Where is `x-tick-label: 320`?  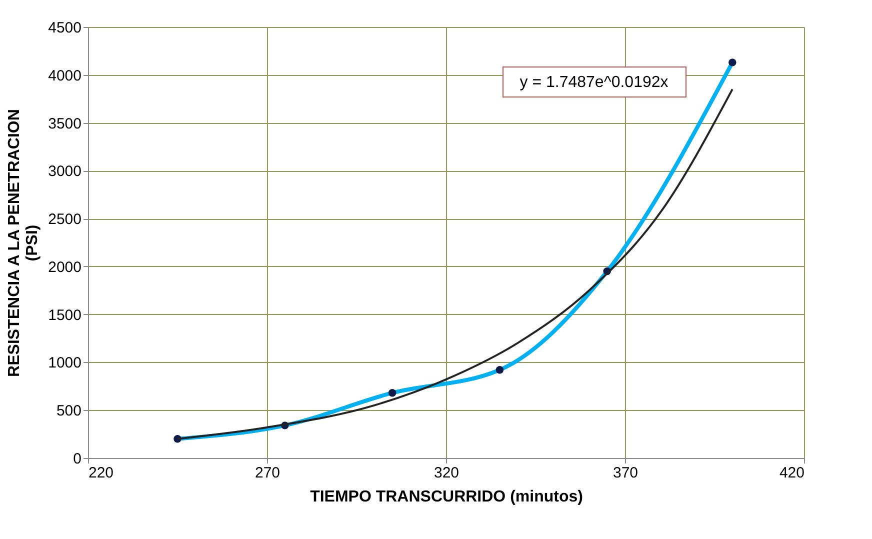
x-tick-label: 320 is located at coordinates (447, 473).